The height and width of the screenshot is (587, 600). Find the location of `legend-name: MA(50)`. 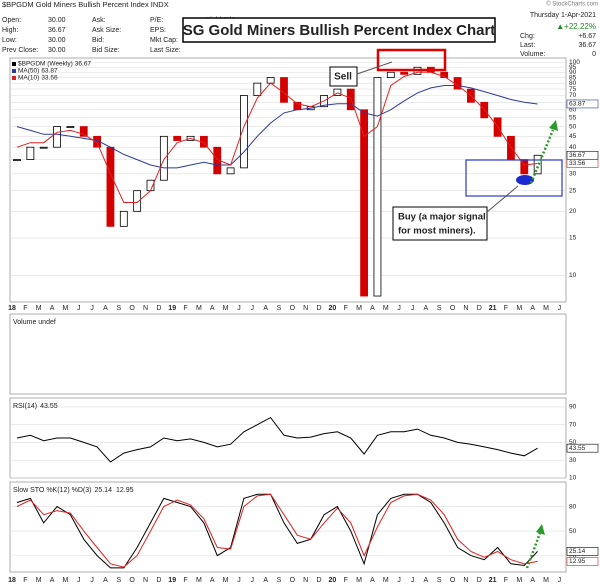

legend-name: MA(50) is located at coordinates (28, 71).